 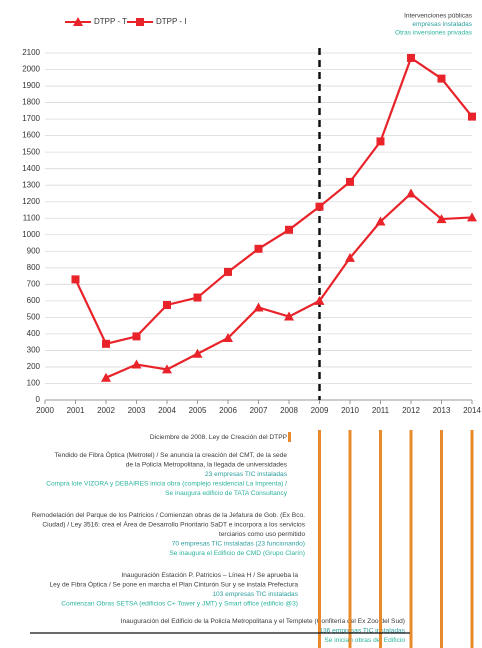 I want to click on x-tick-label: 2003, so click(x=137, y=410).